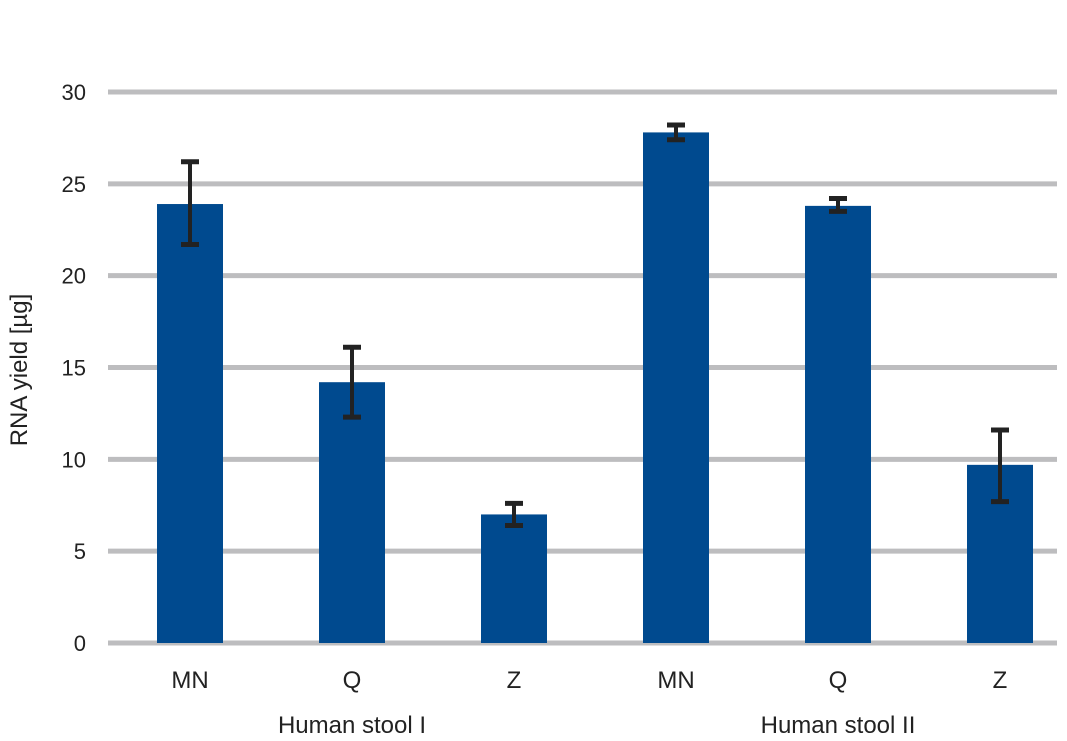  What do you see at coordinates (514, 578) in the screenshot?
I see `bar-z` at bounding box center [514, 578].